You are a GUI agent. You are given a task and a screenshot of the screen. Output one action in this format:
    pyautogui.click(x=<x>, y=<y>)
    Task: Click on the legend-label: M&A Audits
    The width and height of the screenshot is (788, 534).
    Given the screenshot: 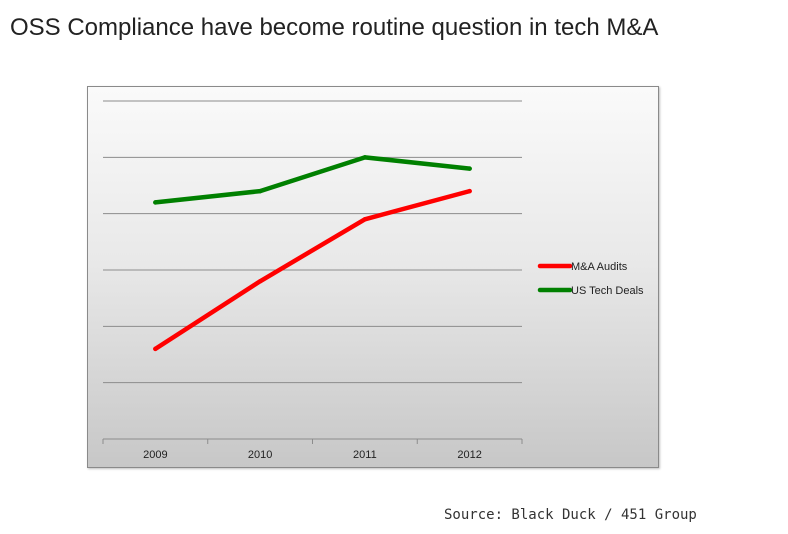 What is the action you would take?
    pyautogui.click(x=599, y=267)
    